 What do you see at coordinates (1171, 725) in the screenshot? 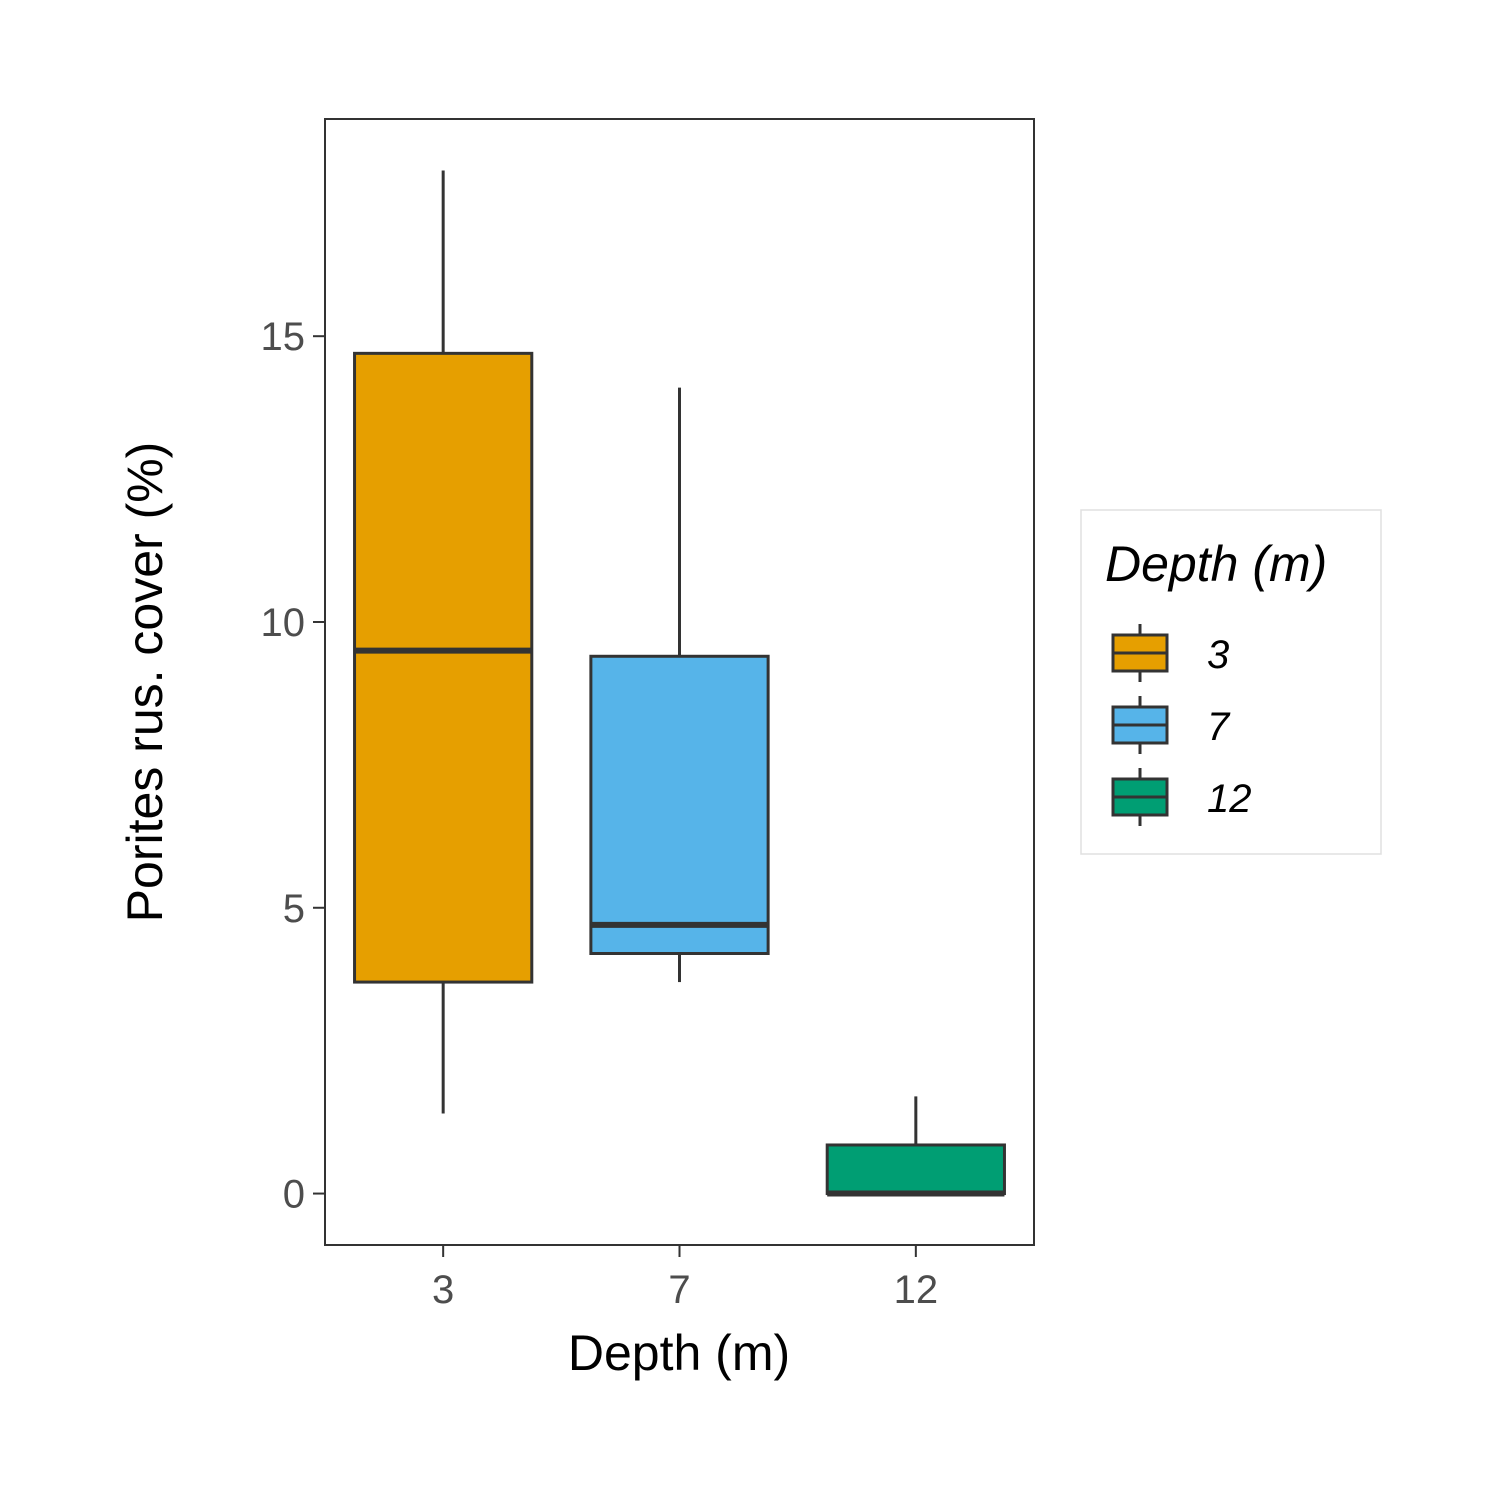
I see `legend-item-7: 7` at bounding box center [1171, 725].